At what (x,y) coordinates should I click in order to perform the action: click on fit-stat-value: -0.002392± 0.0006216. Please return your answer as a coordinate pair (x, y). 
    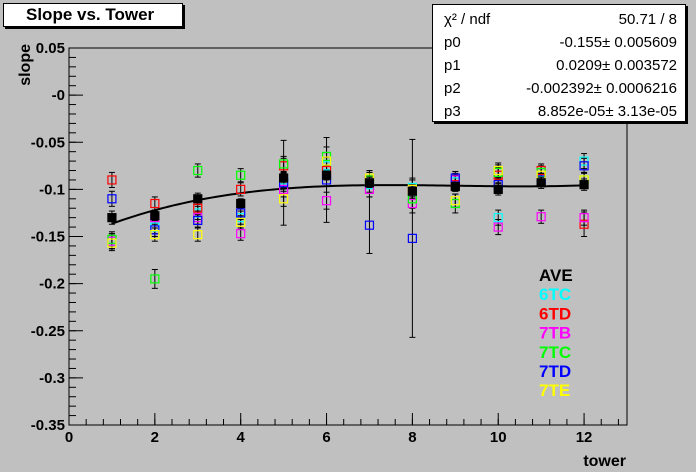
    Looking at the image, I should click on (601, 88).